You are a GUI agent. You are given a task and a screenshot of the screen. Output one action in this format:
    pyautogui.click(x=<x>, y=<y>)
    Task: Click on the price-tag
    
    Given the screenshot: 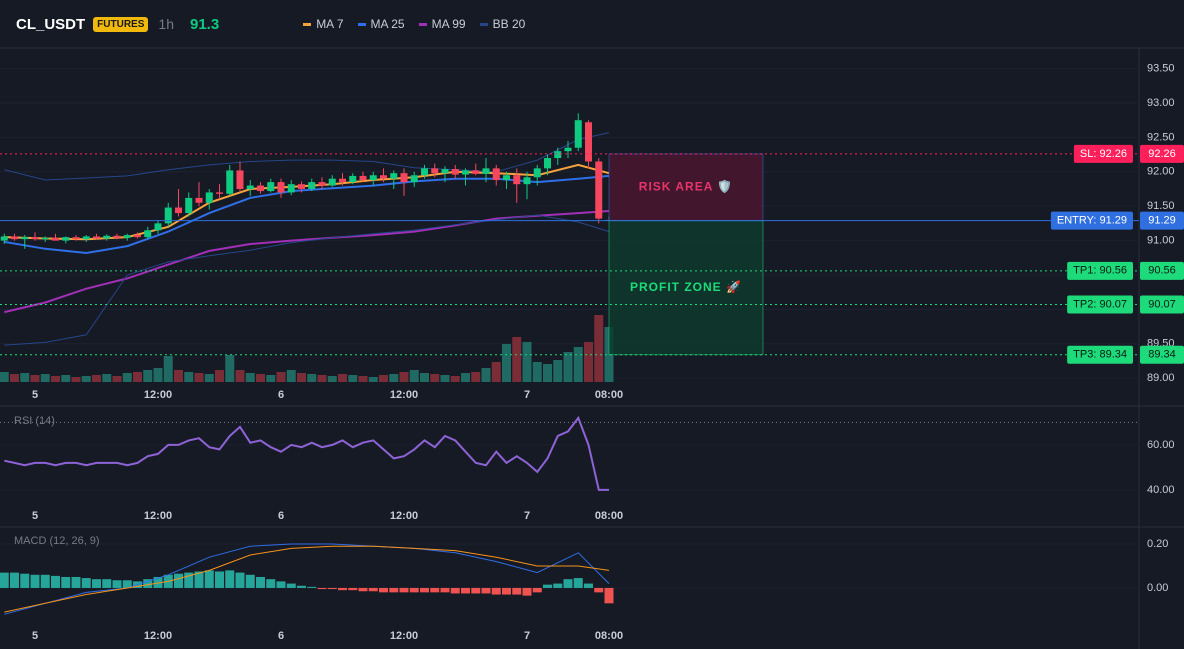 What is the action you would take?
    pyautogui.click(x=1162, y=153)
    